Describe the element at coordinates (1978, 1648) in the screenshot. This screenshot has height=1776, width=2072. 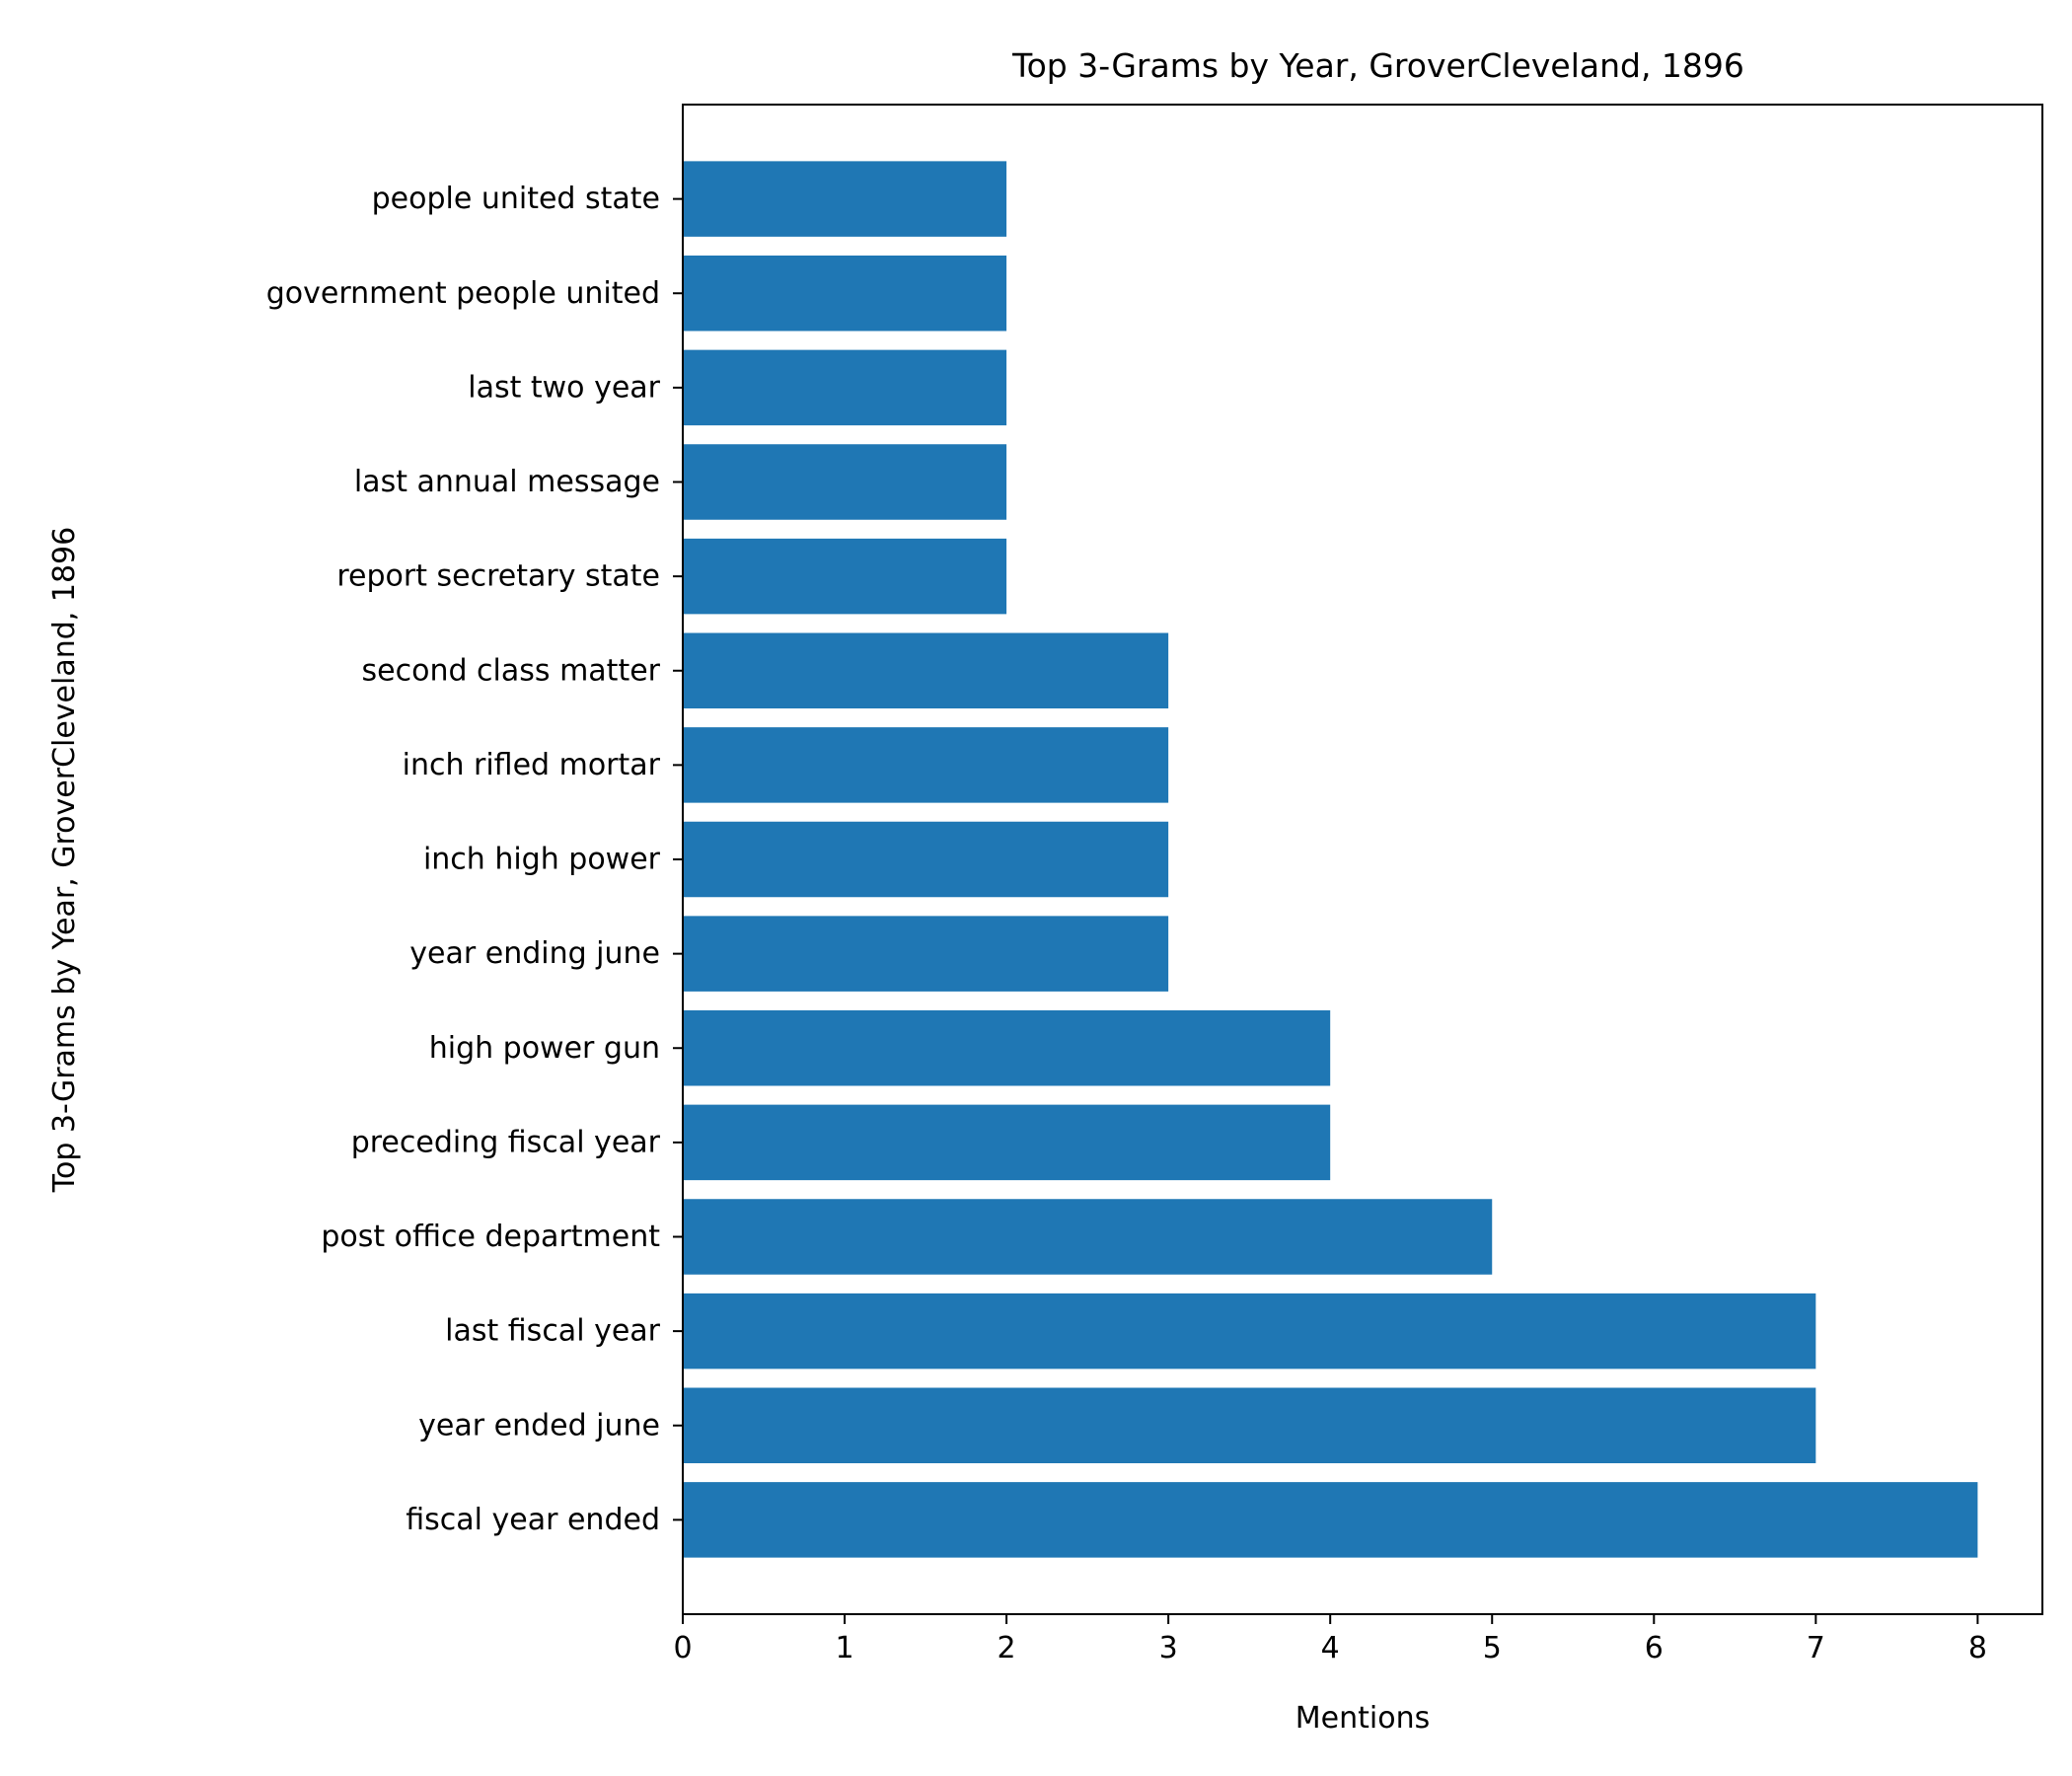
I see `x-tick-label: 8` at that location.